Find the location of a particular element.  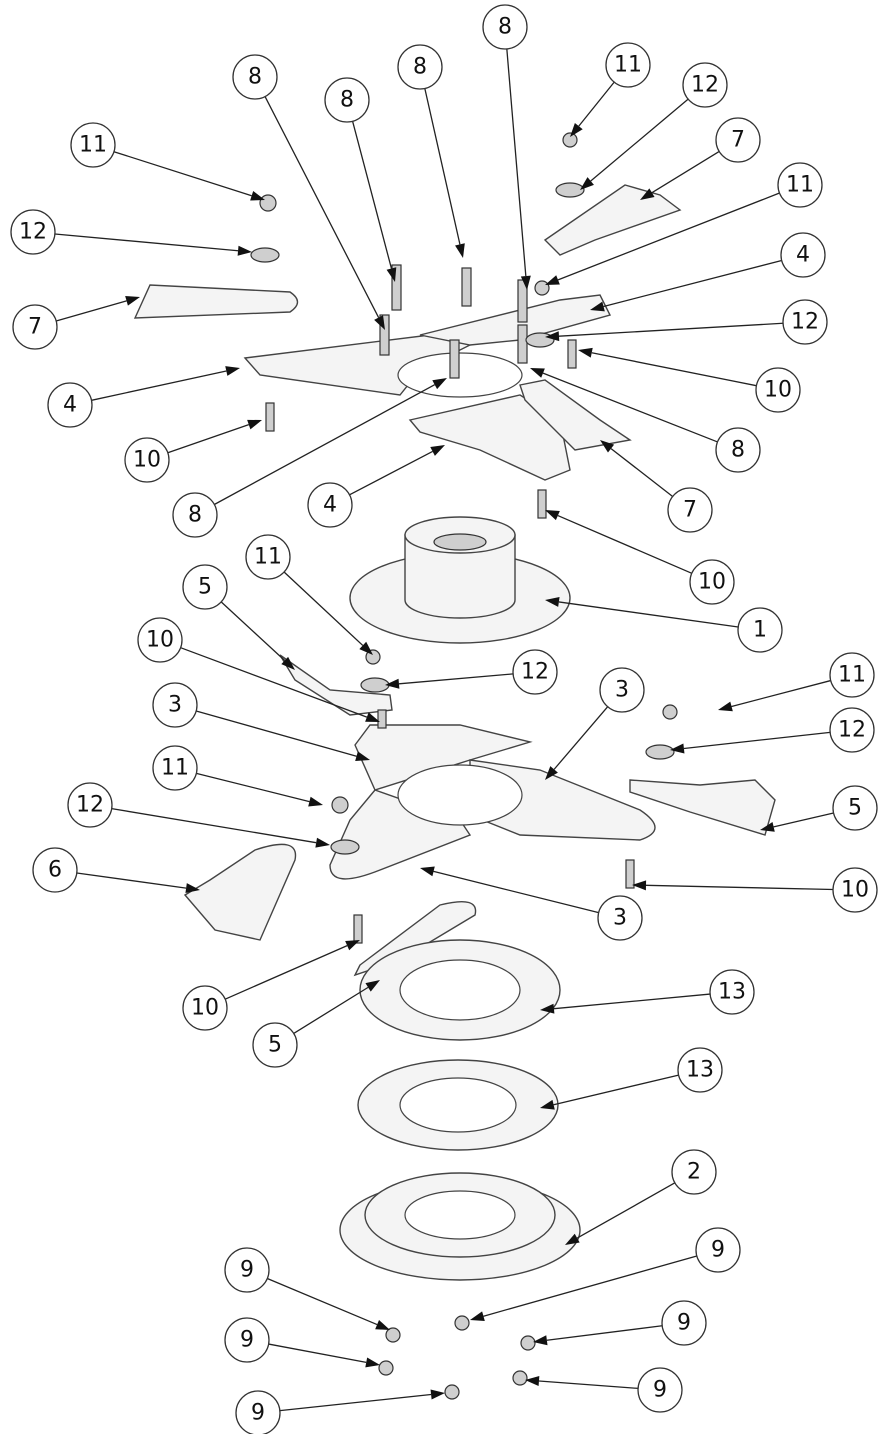

callout-label: 7 is located at coordinates (35, 327).